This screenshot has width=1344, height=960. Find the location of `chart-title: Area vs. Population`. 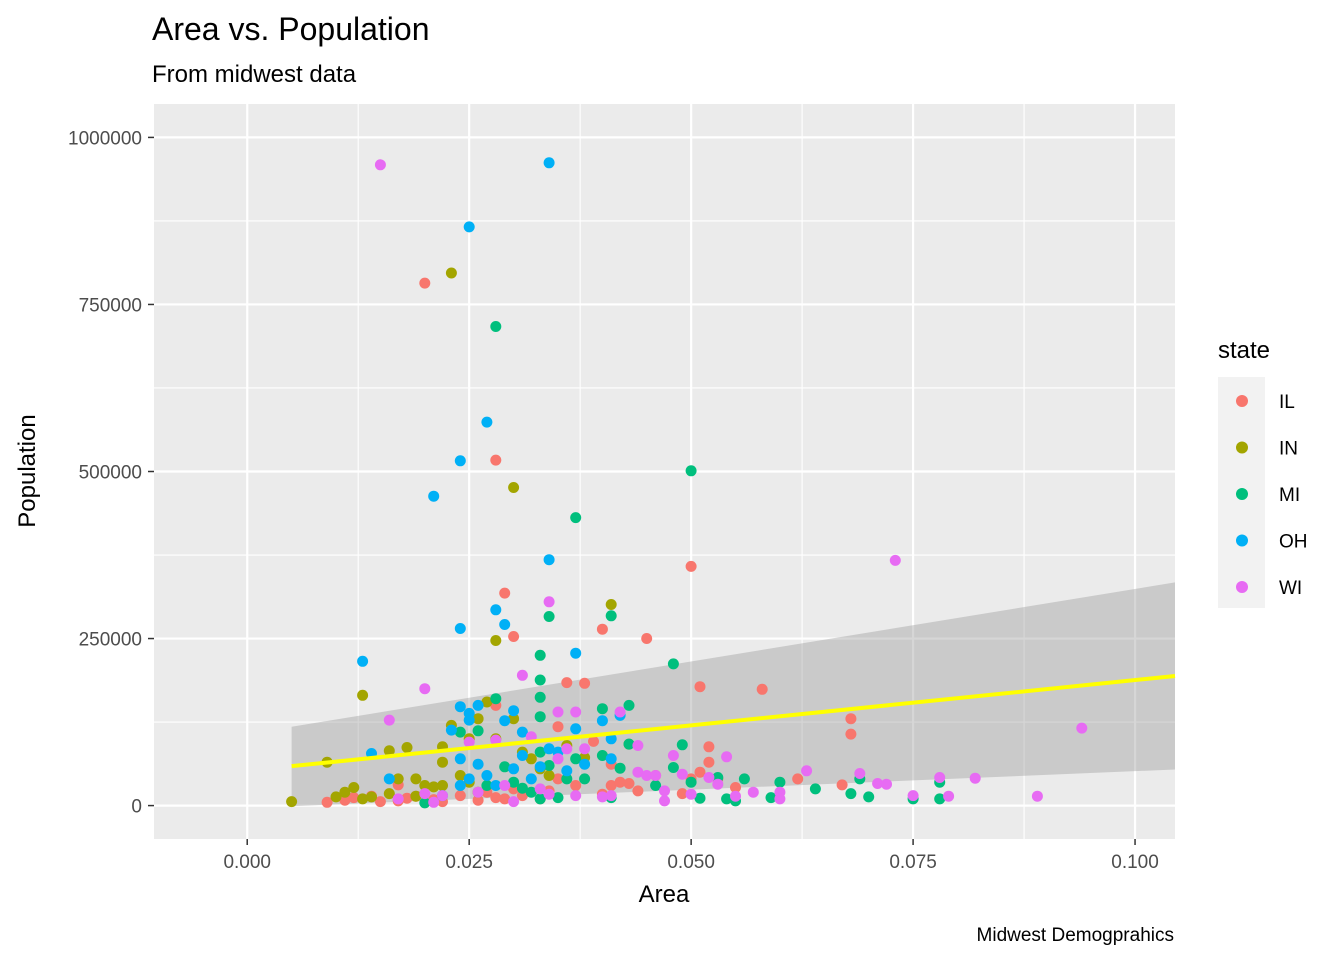

chart-title: Area vs. Population is located at coordinates (291, 29).